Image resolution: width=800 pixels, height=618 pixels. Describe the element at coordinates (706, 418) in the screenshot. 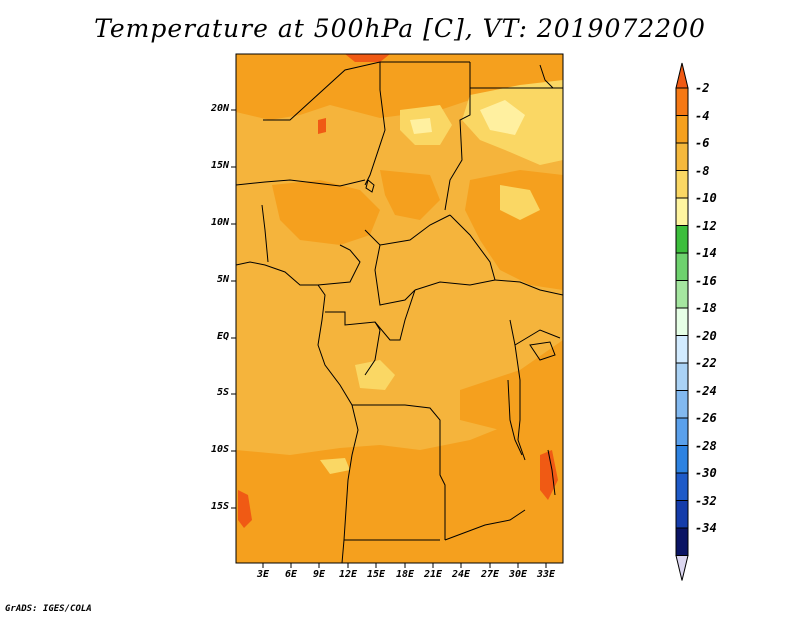

I see `colorbar-label: -26` at that location.